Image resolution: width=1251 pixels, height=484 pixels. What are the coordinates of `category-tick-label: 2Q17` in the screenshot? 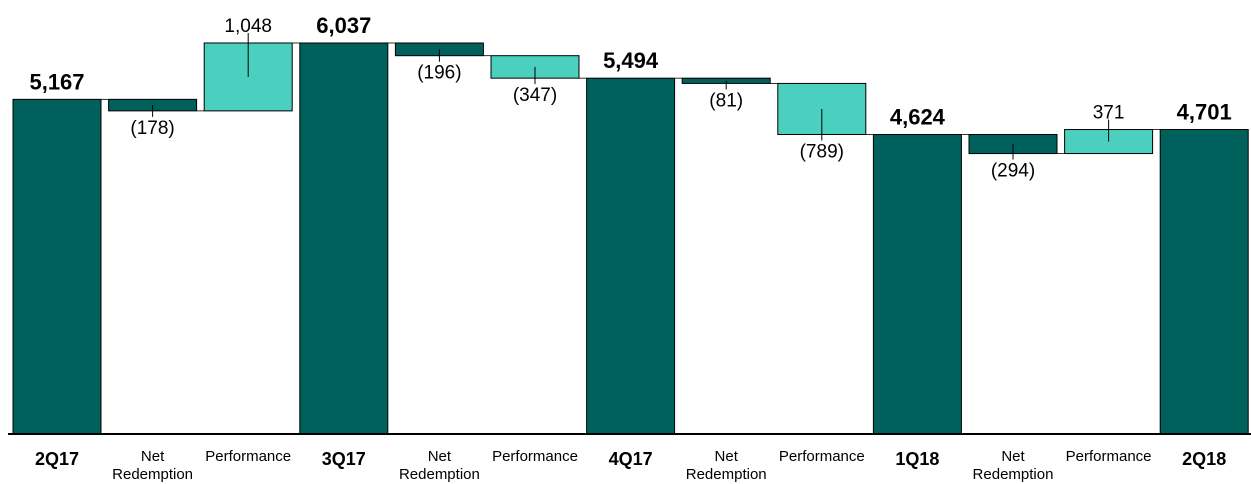 It's located at (57, 459).